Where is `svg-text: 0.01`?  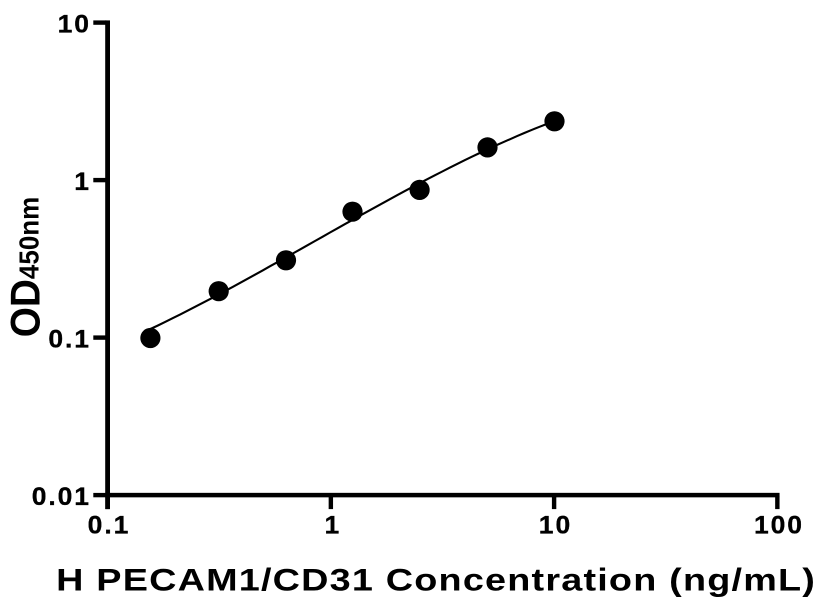 svg-text: 0.01 is located at coordinates (61, 497).